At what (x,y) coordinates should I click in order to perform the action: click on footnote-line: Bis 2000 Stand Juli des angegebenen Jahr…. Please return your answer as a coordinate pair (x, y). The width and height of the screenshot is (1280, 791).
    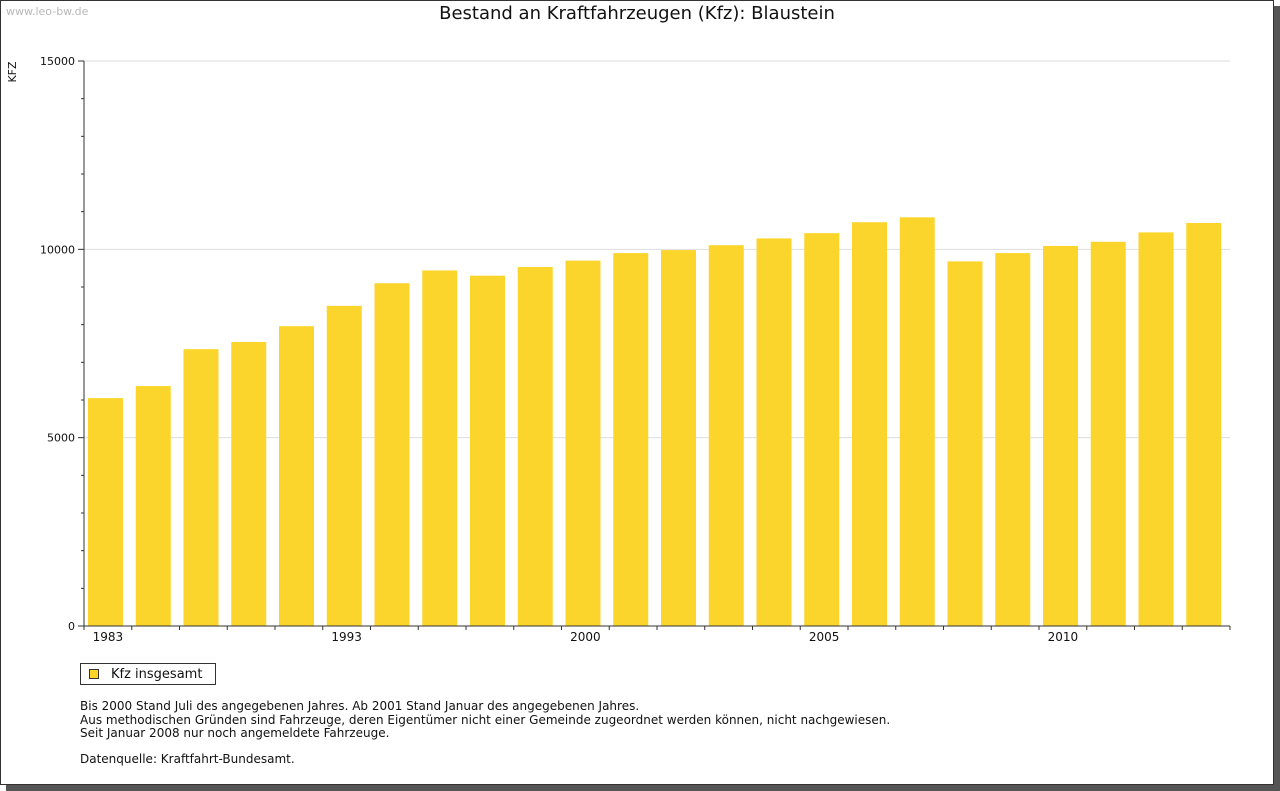
    Looking at the image, I should click on (360, 706).